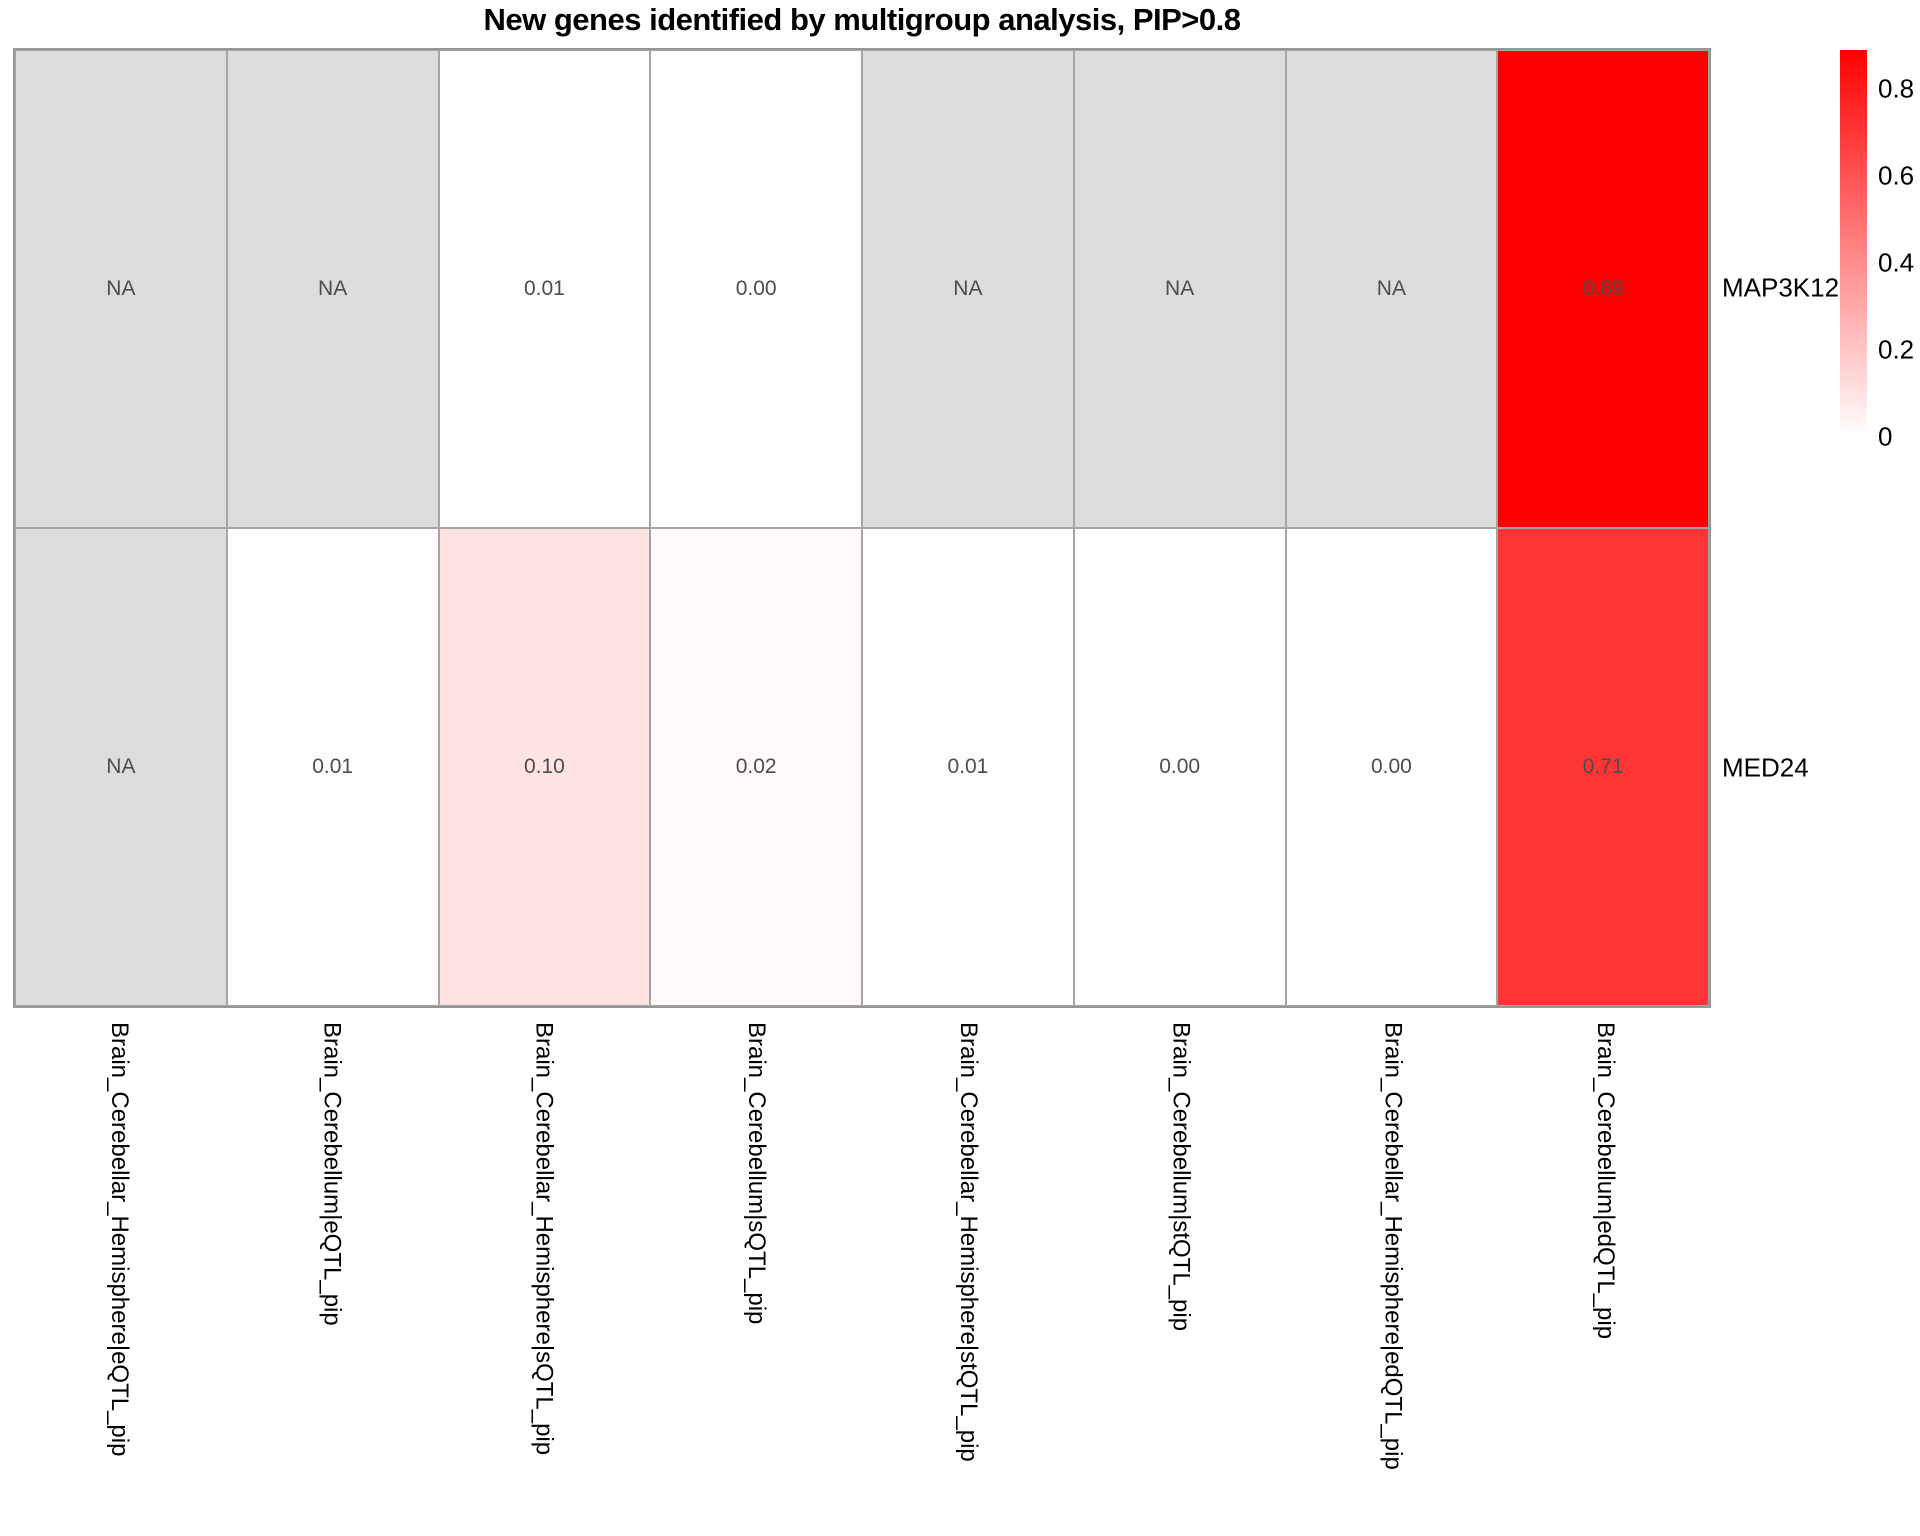 The width and height of the screenshot is (1920, 1536). Describe the element at coordinates (1885, 436) in the screenshot. I see `legend-tick-label: 0` at that location.